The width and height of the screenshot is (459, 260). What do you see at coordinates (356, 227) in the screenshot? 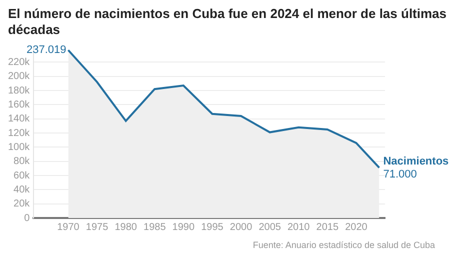
I see `x-tick-label: 2020` at bounding box center [356, 227].